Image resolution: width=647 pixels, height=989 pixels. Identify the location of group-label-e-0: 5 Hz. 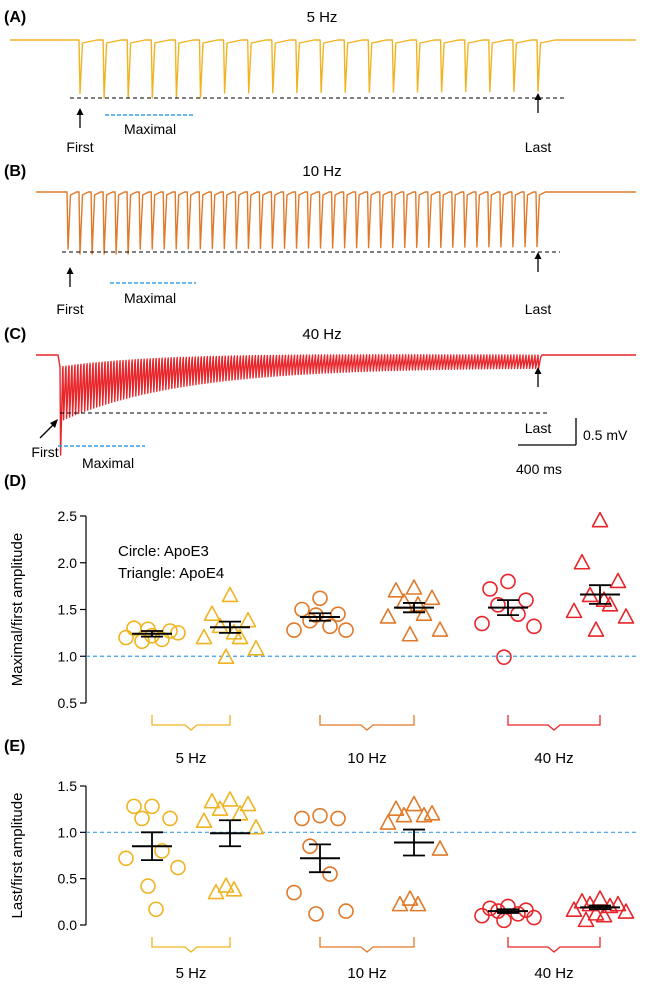
(191, 973).